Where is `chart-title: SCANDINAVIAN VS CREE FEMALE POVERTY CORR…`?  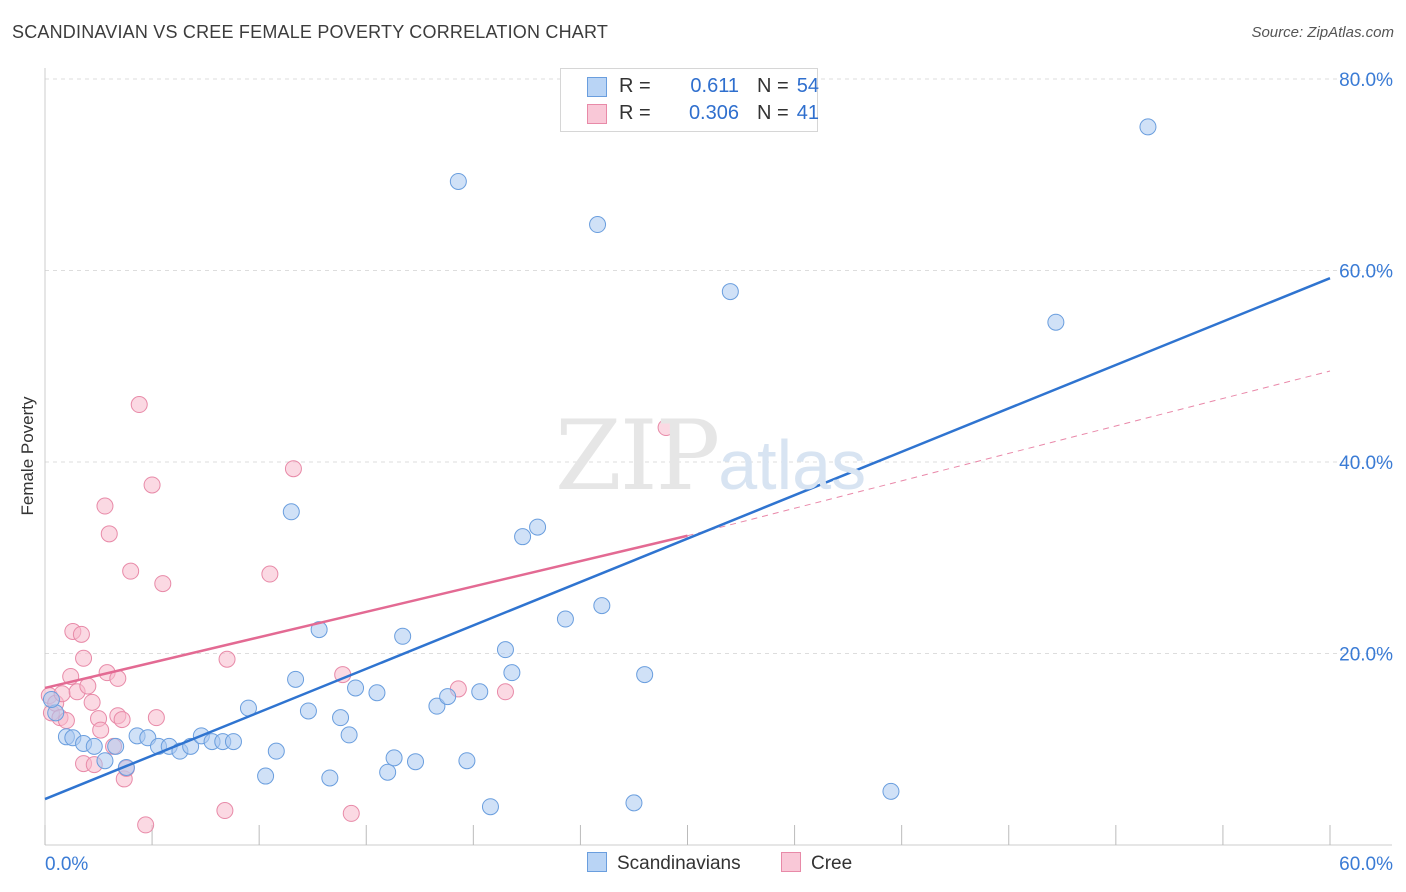 chart-title: SCANDINAVIAN VS CREE FEMALE POVERTY CORR… is located at coordinates (310, 32).